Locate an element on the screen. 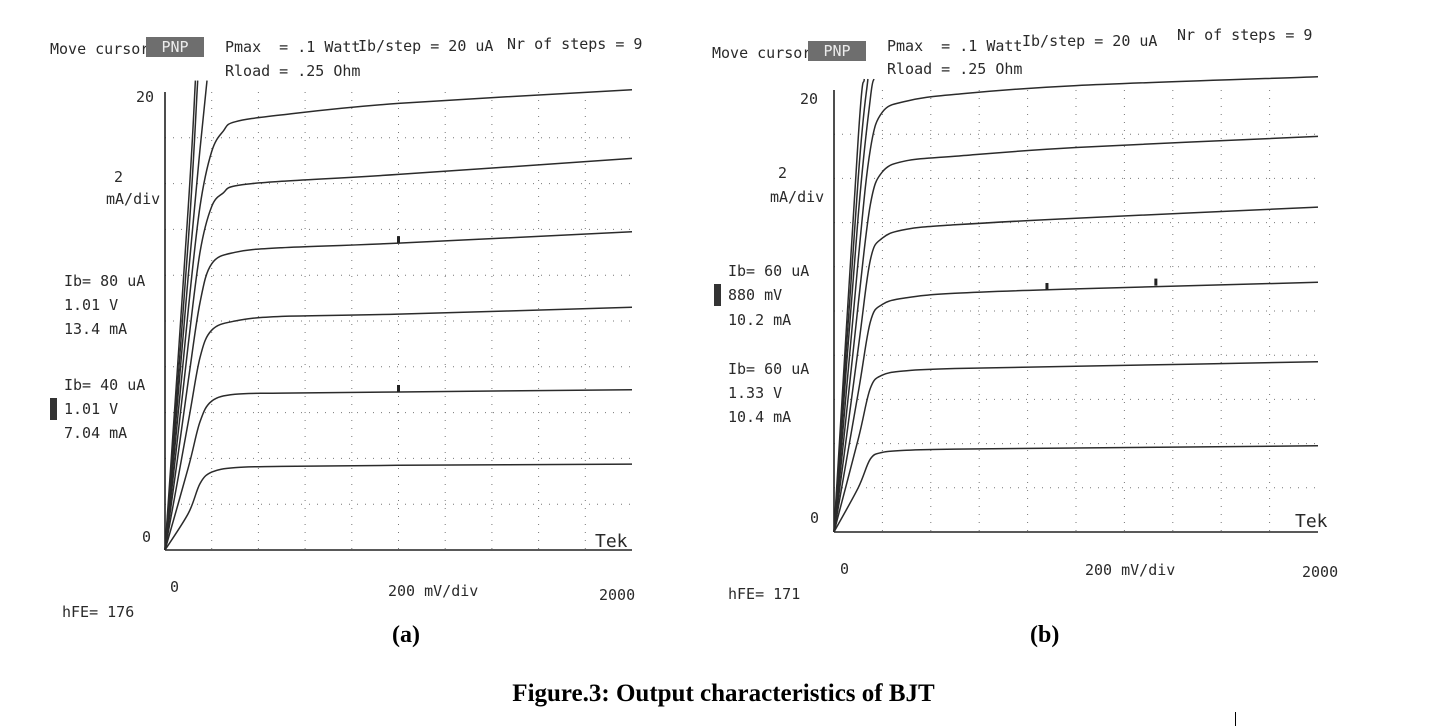 This screenshot has height=726, width=1447. cursor2-ib: Ib= 60 uA is located at coordinates (769, 369).